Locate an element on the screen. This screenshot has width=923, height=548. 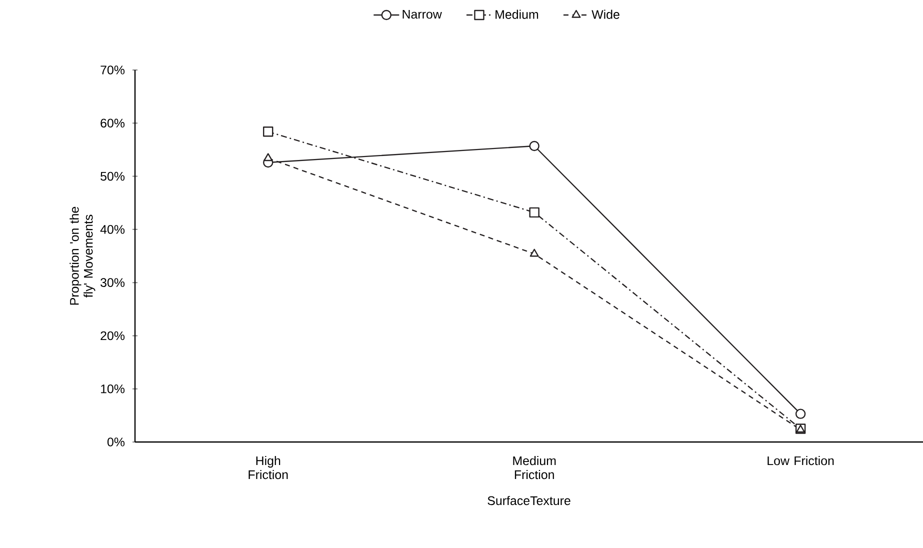
y-tick-label: 60% is located at coordinates (112, 123).